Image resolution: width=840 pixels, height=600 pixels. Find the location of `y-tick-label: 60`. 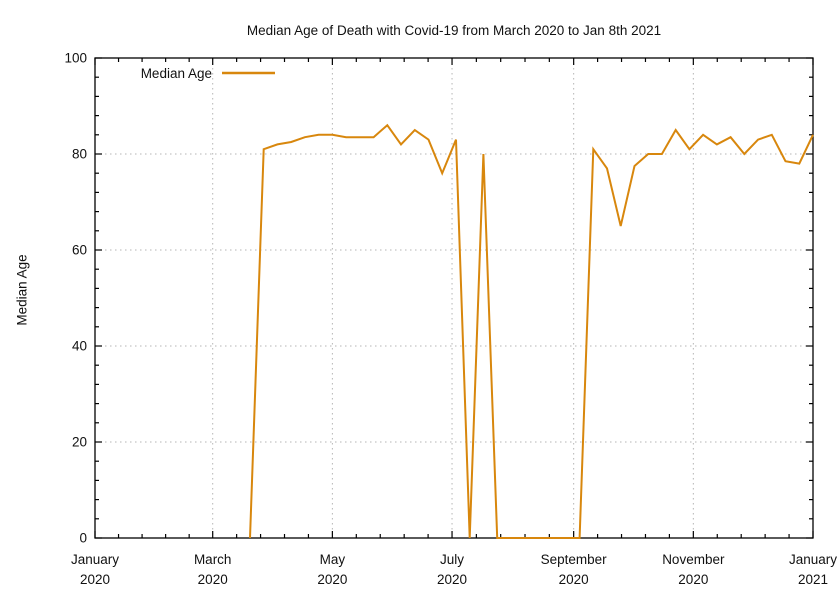

y-tick-label: 60 is located at coordinates (79, 250).